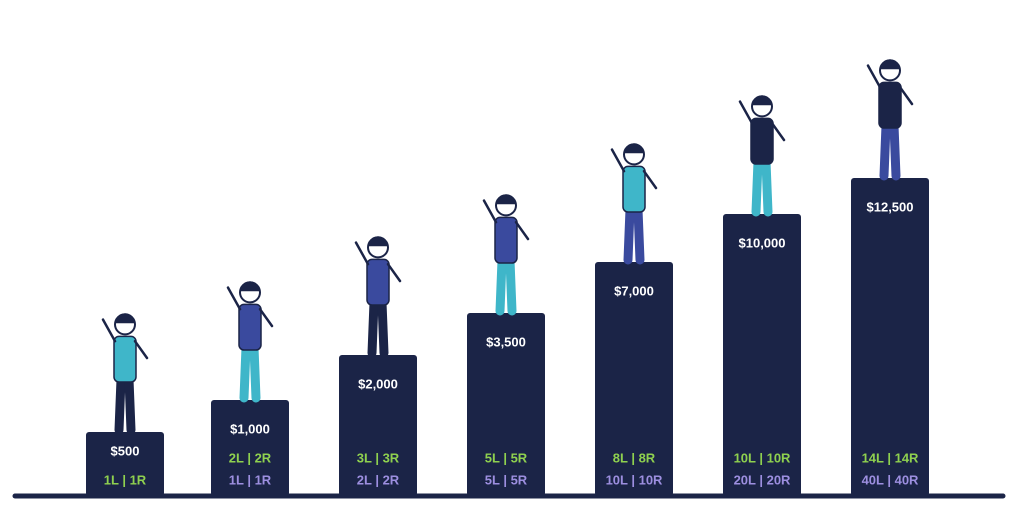 This screenshot has height=508, width=1024. What do you see at coordinates (506, 341) in the screenshot?
I see `tier-amount: $3,500` at bounding box center [506, 341].